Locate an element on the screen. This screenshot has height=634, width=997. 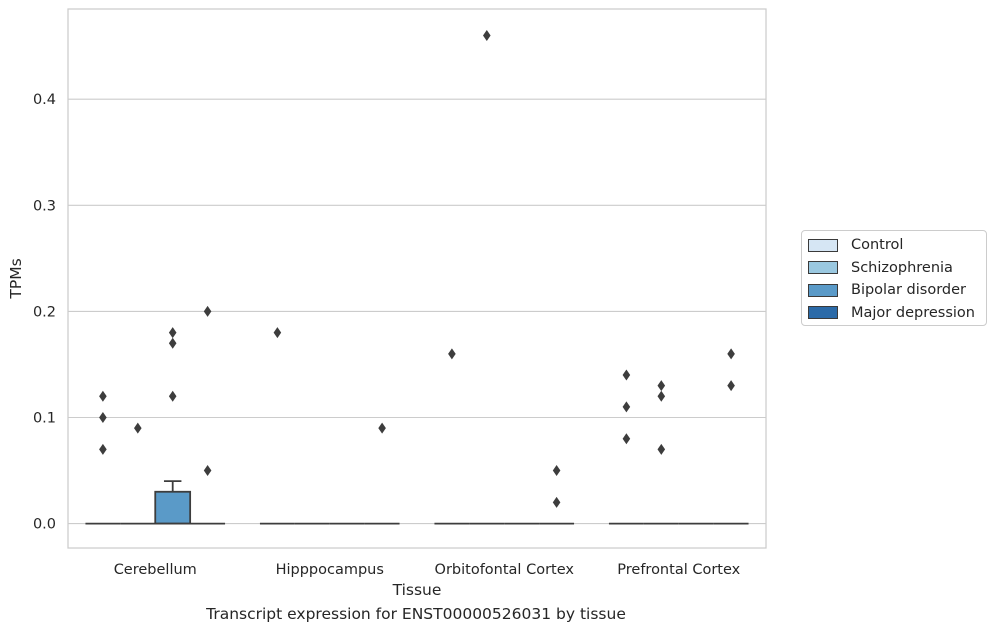
y-axis-title: TPMs is located at coordinates (16, 278).